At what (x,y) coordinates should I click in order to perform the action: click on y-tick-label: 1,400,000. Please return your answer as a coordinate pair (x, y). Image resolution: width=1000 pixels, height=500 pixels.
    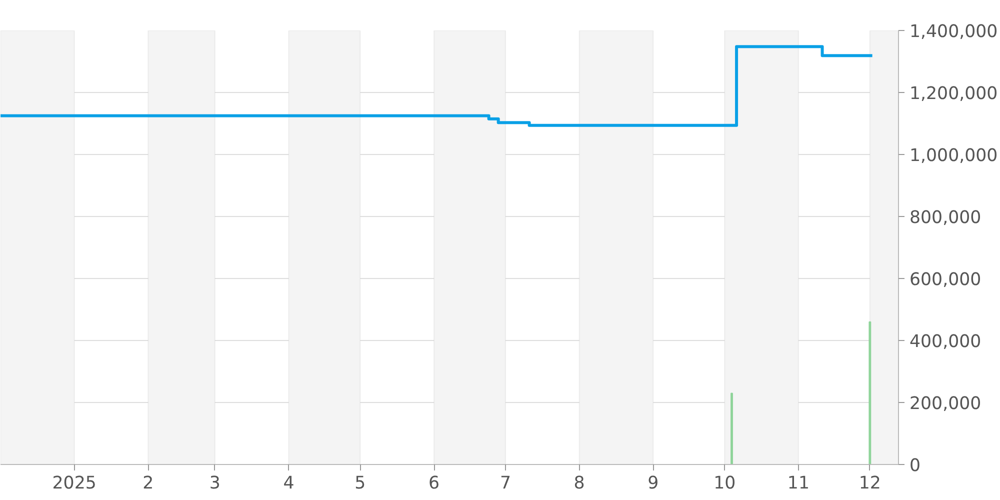
    Looking at the image, I should click on (954, 32).